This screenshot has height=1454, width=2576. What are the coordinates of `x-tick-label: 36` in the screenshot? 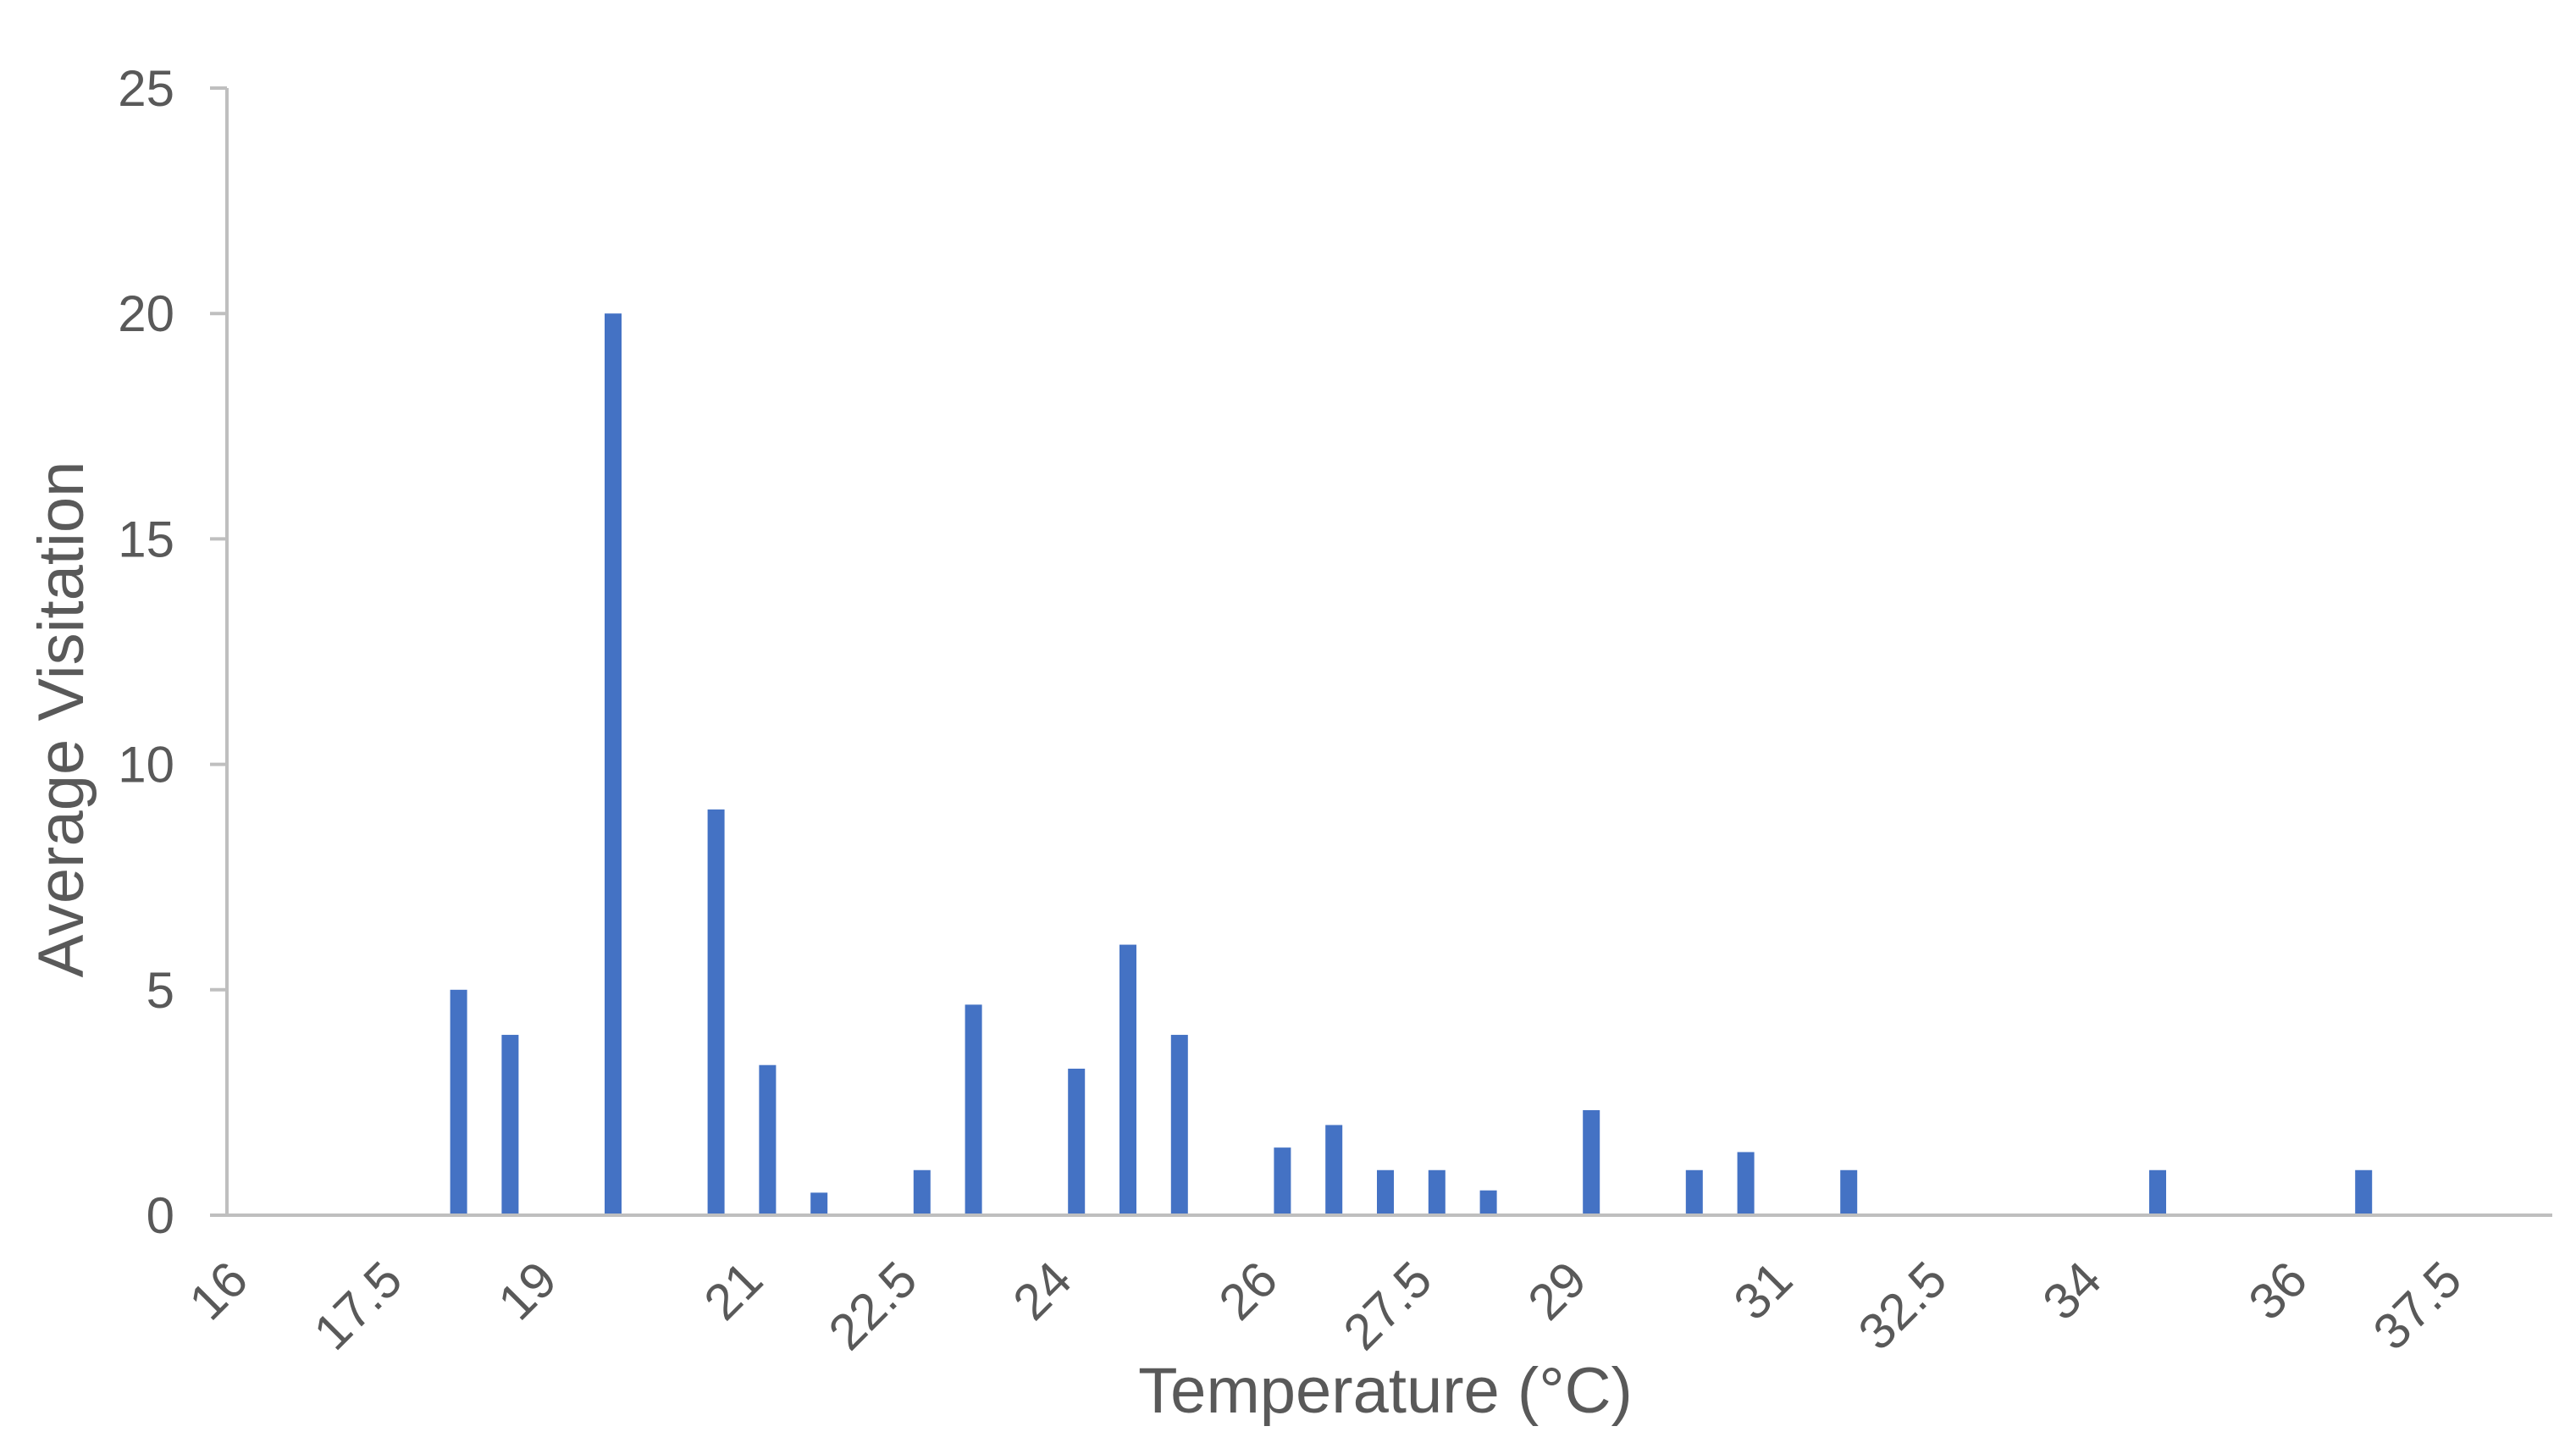 It's located at (2279, 1291).